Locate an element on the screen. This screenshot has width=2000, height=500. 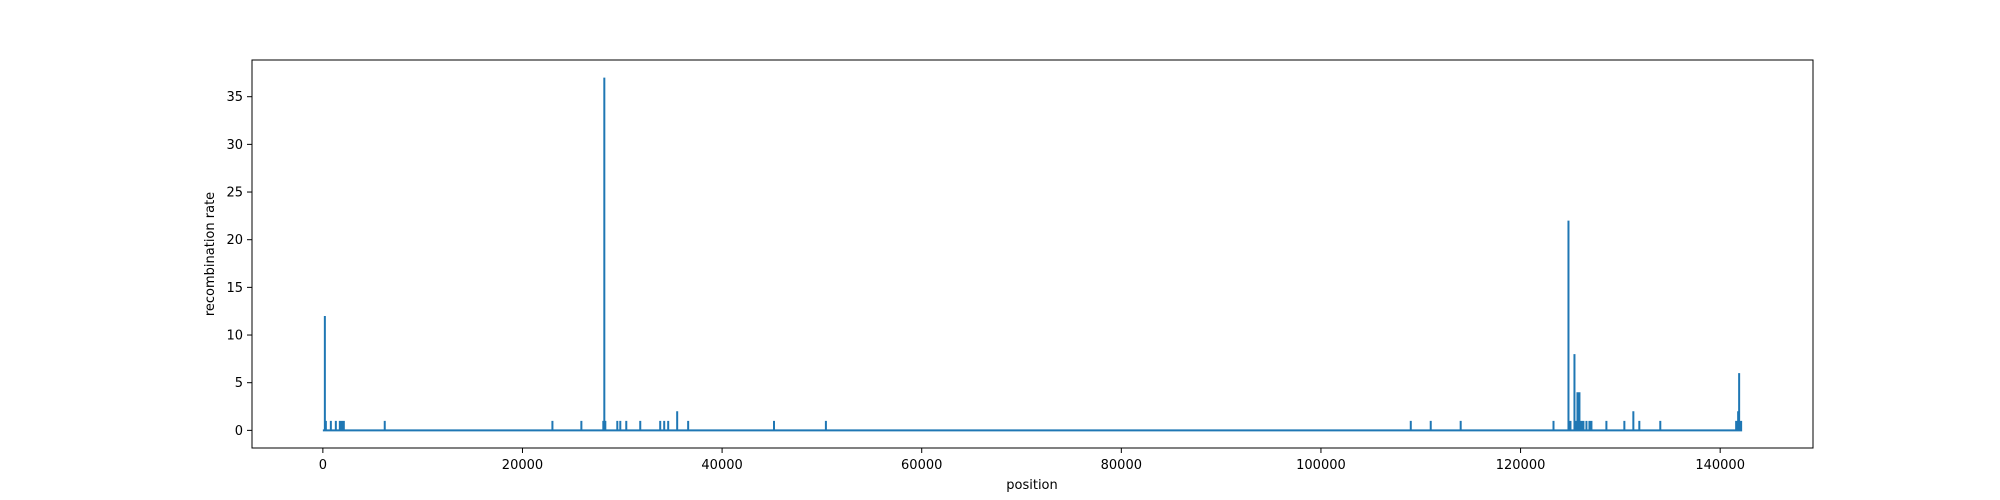
y-tick-label: 0 is located at coordinates (239, 431).